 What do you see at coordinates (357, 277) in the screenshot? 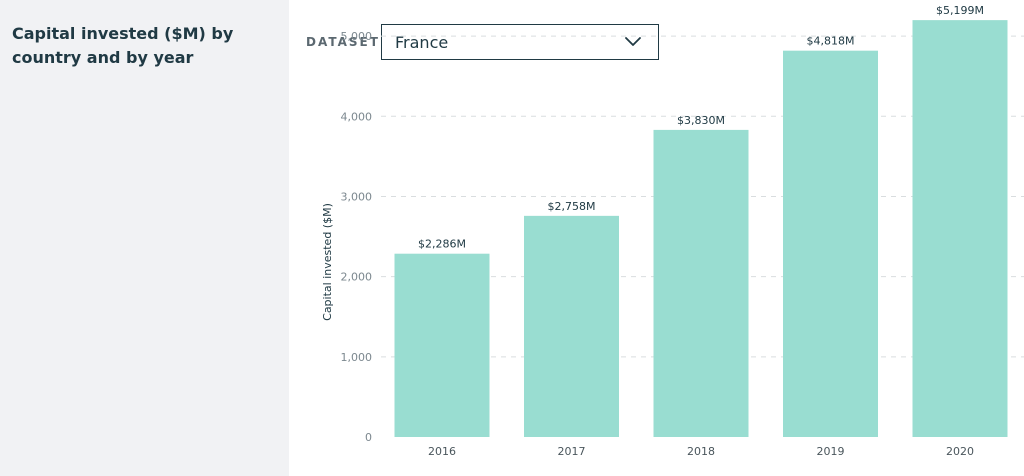
I see `y-tick-label: 2,000` at bounding box center [357, 277].